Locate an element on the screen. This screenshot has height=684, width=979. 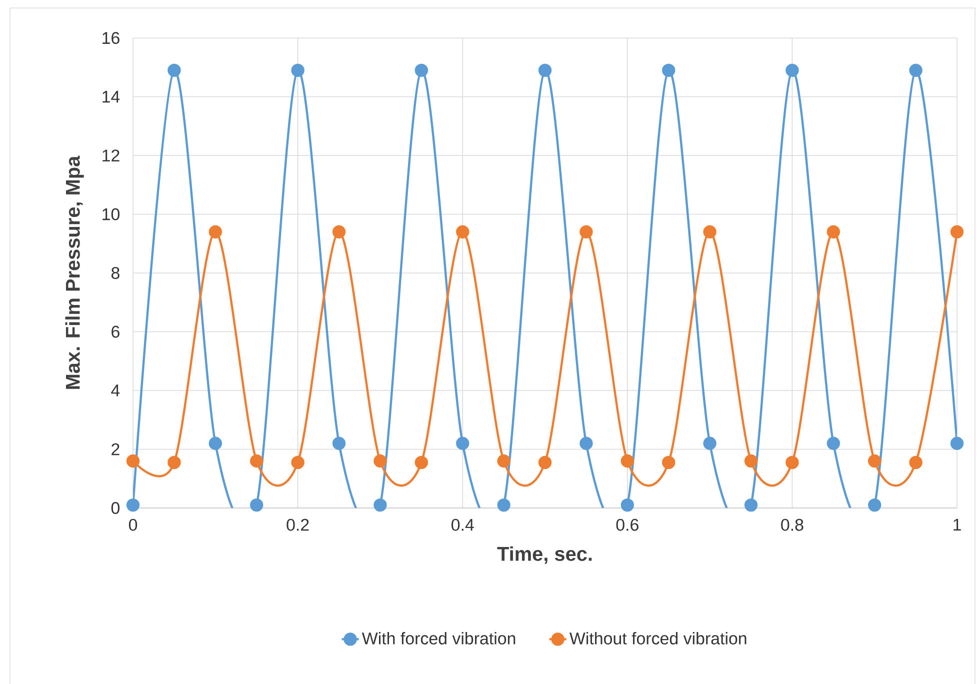
y-tick-label: 8 is located at coordinates (115, 272).